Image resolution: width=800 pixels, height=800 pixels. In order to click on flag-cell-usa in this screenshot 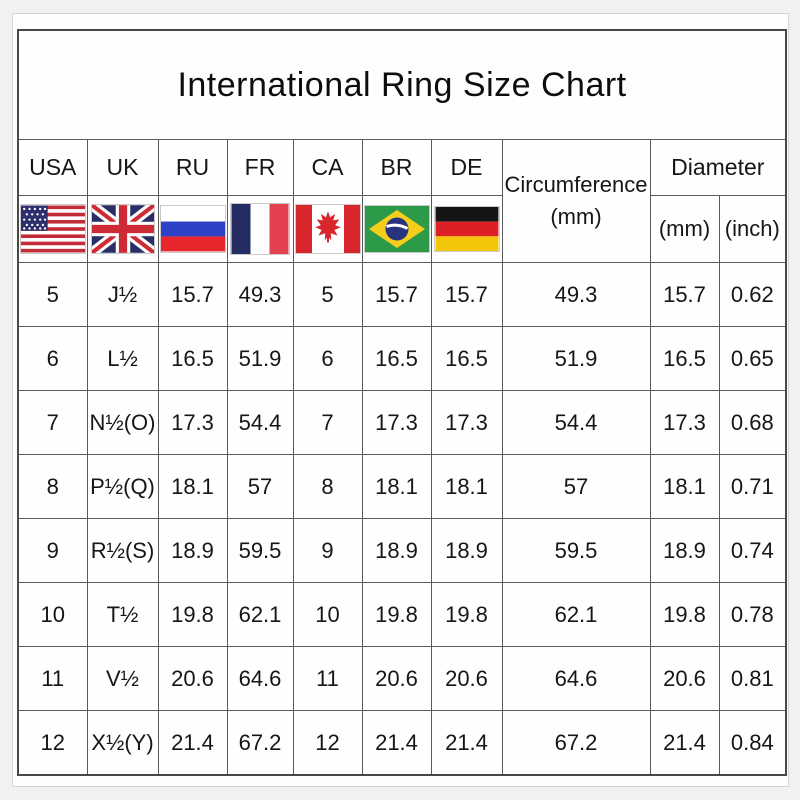, I will do `click(52, 229)`.